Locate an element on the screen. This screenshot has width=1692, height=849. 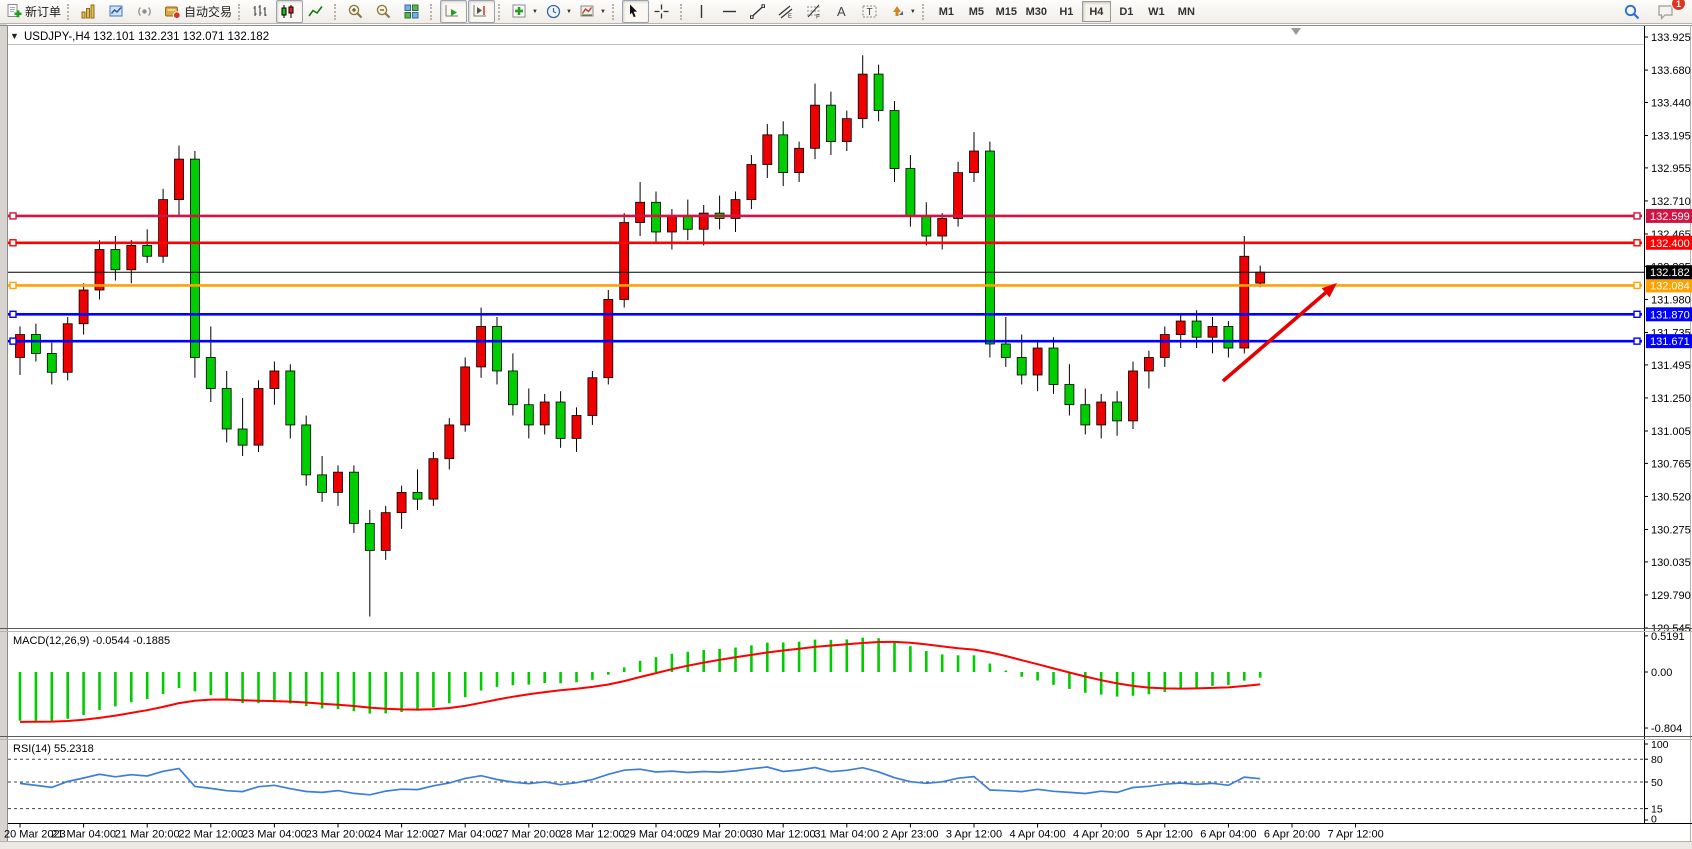
price-axis-label: 132.955 is located at coordinates (1671, 169).